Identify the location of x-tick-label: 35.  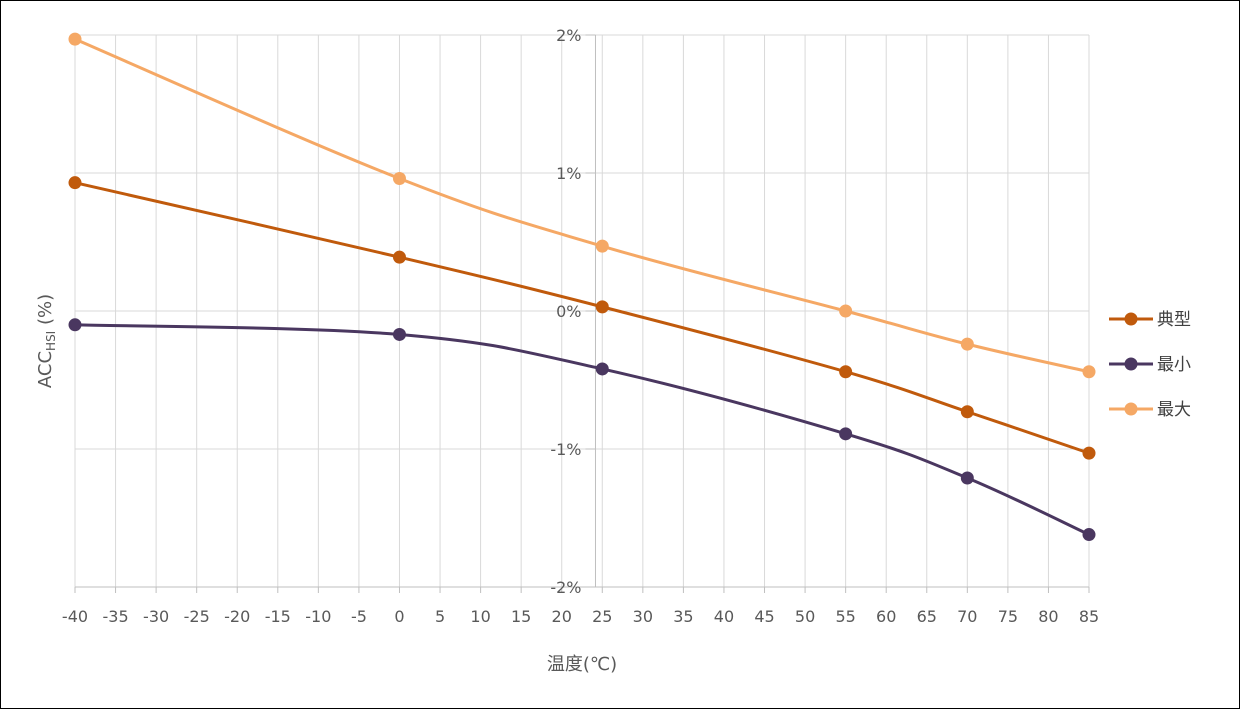
(683, 616).